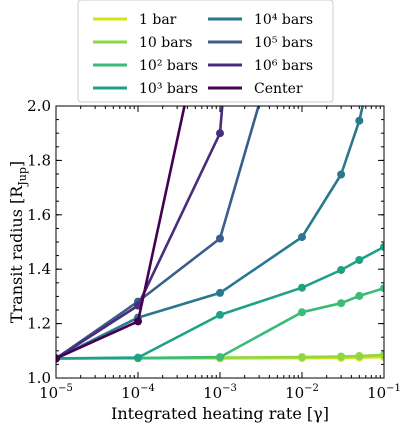 This screenshot has width=407, height=429. I want to click on legend-item: 10² bars, so click(145, 66).